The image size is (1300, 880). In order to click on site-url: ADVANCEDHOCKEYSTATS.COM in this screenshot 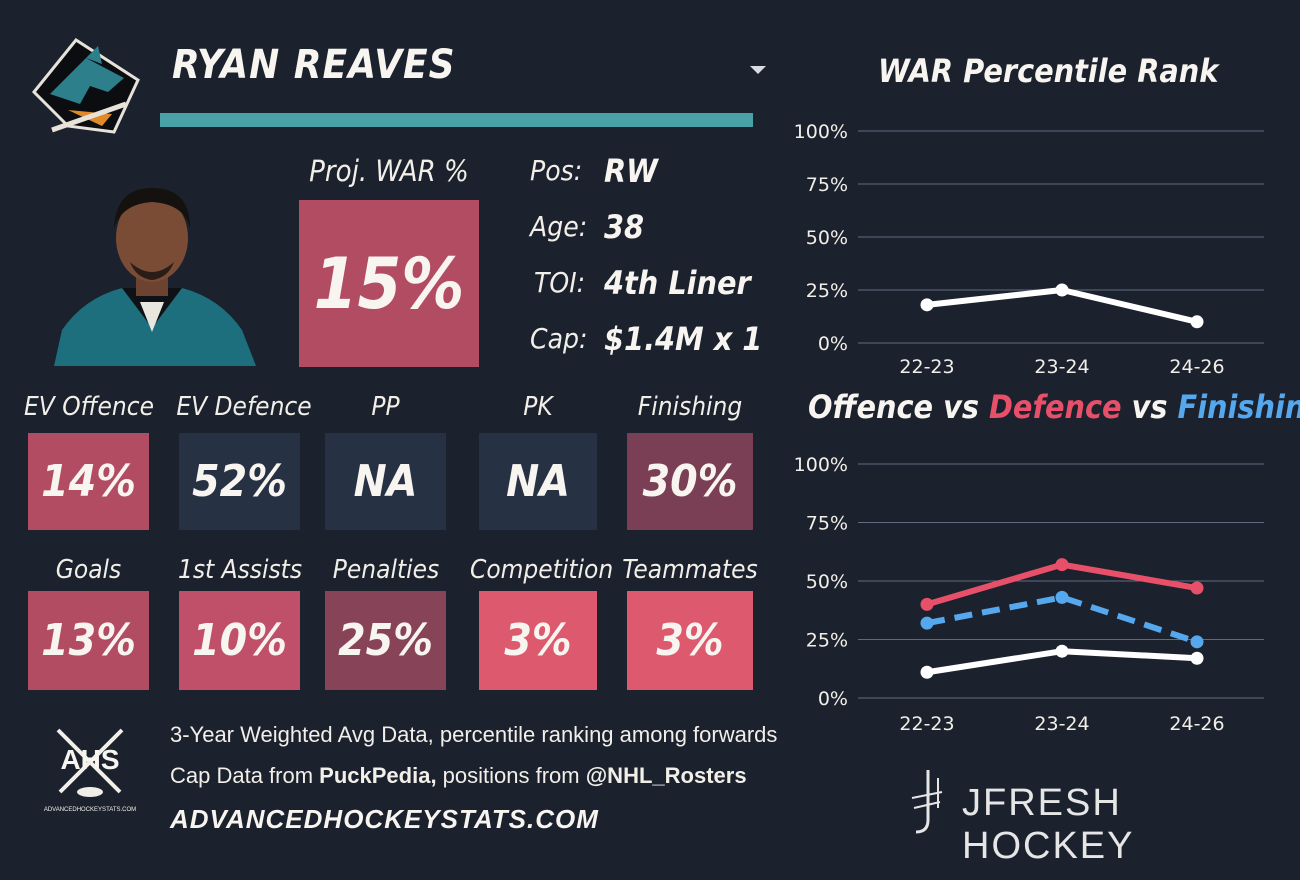, I will do `click(384, 819)`.